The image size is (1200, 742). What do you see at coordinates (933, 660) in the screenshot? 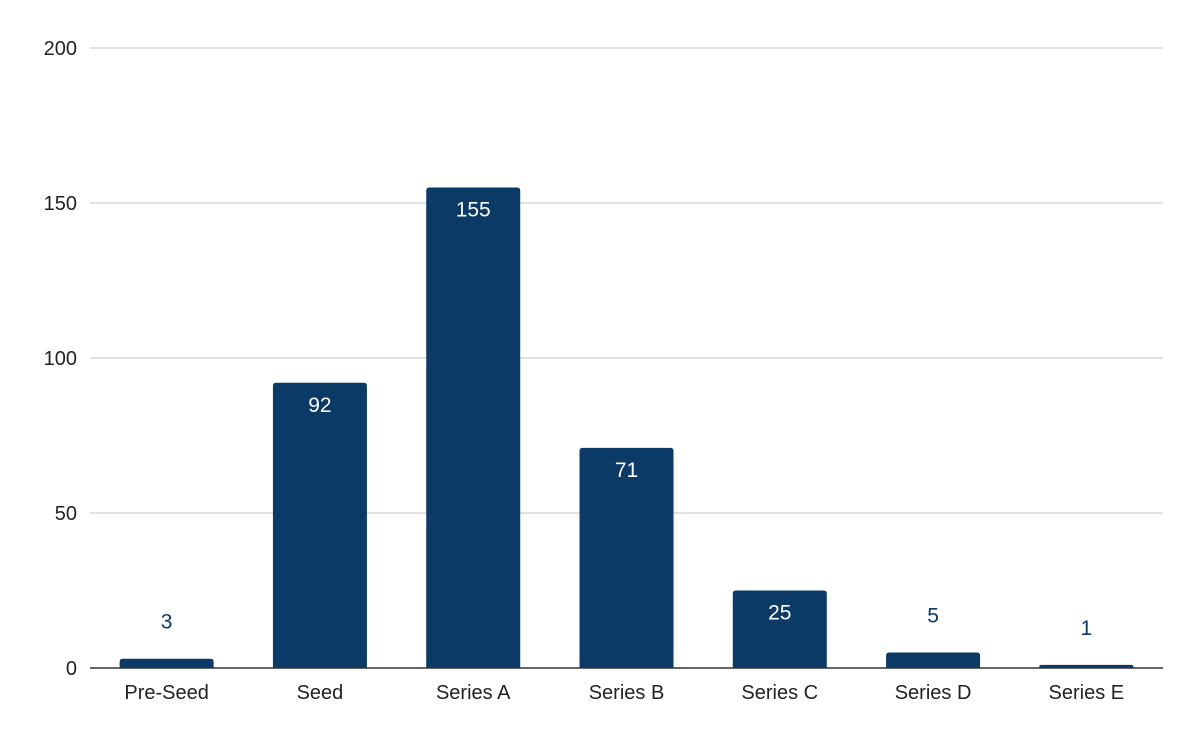
I see `bar-series-d` at bounding box center [933, 660].